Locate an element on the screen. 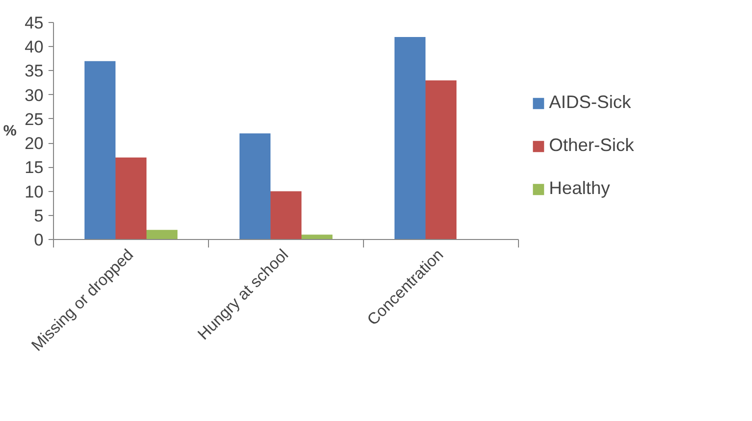 This screenshot has width=752, height=421. y-tick-label: 30 is located at coordinates (34, 95).